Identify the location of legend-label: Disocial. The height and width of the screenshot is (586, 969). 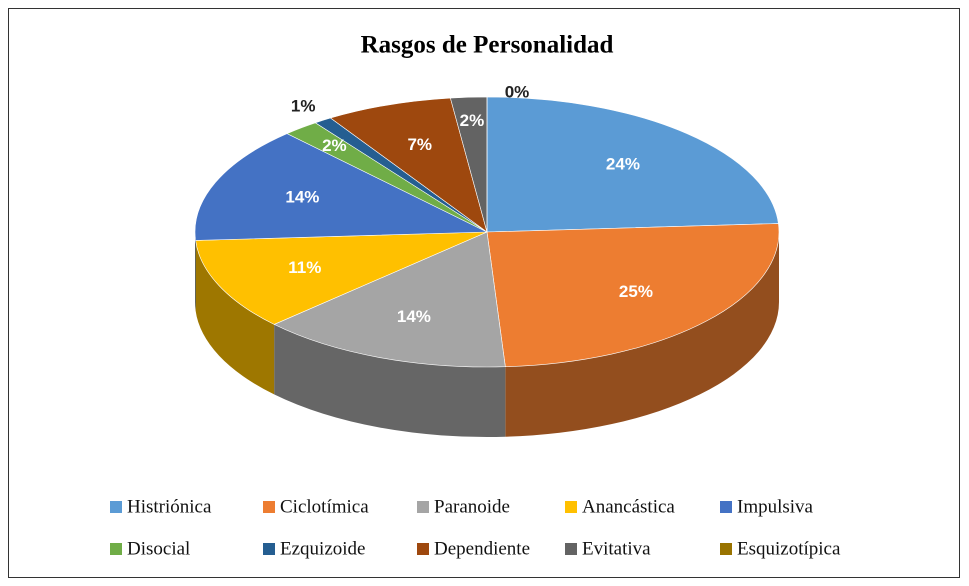
(158, 548).